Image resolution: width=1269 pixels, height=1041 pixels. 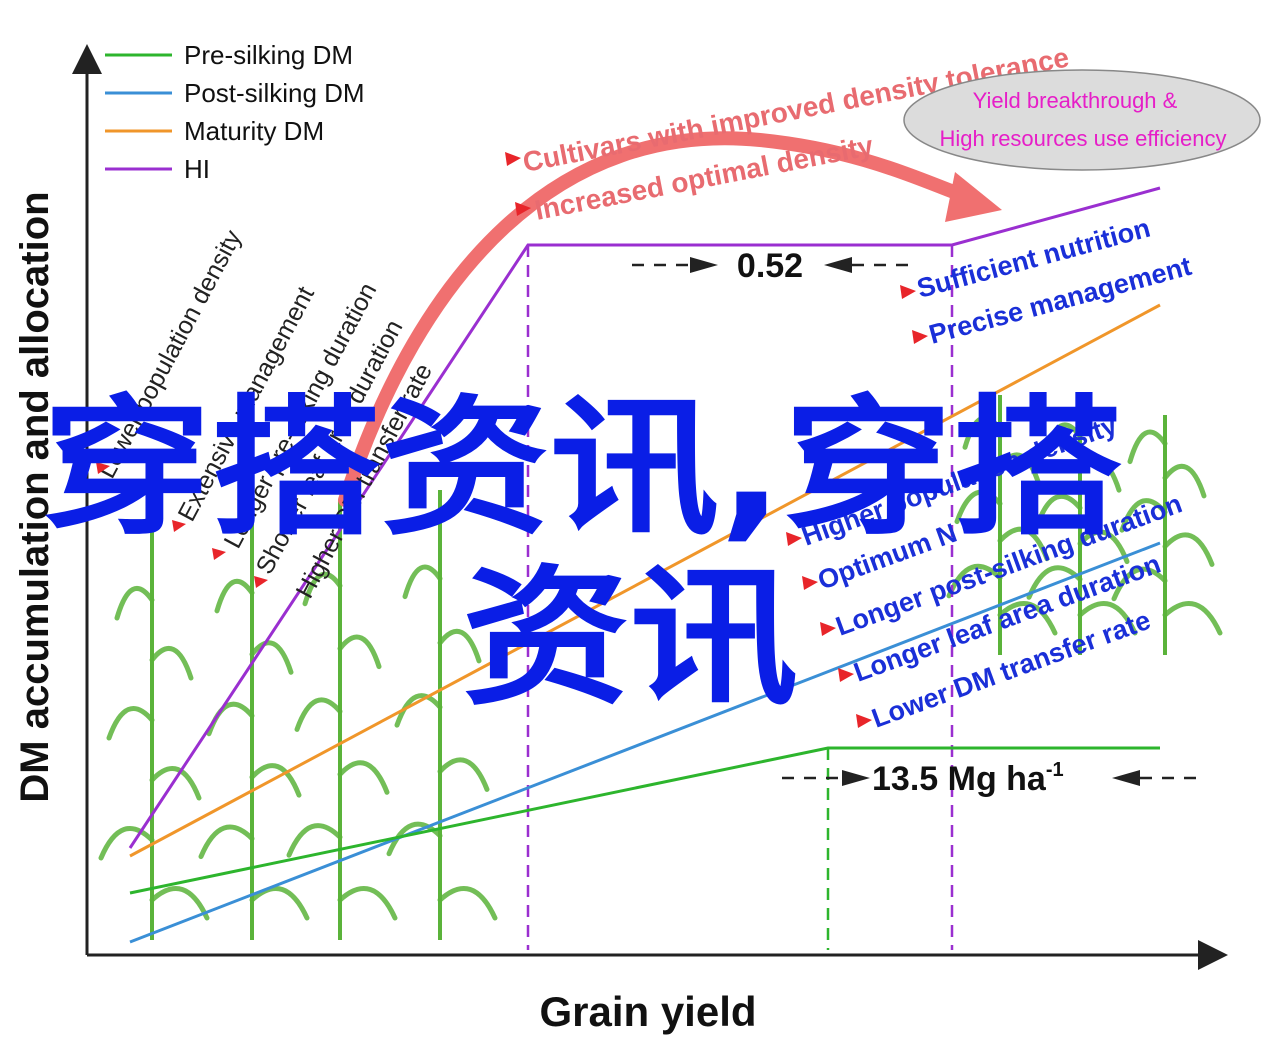 I want to click on goal-bubble, so click(x=1082, y=120).